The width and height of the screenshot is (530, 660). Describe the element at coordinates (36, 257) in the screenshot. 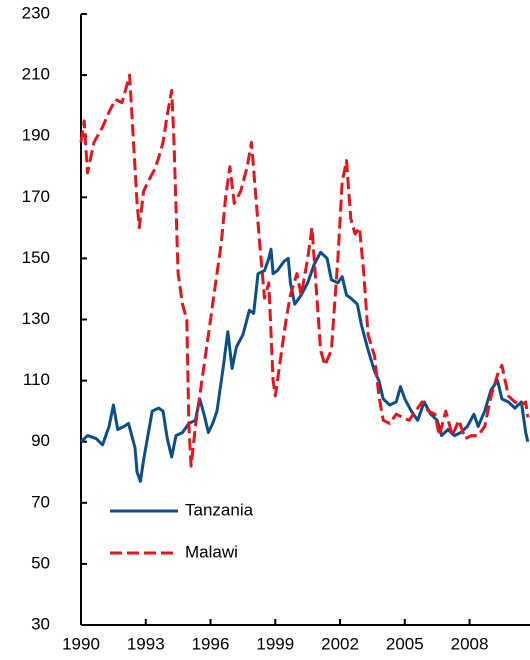

I see `y-tick-label: 150` at that location.